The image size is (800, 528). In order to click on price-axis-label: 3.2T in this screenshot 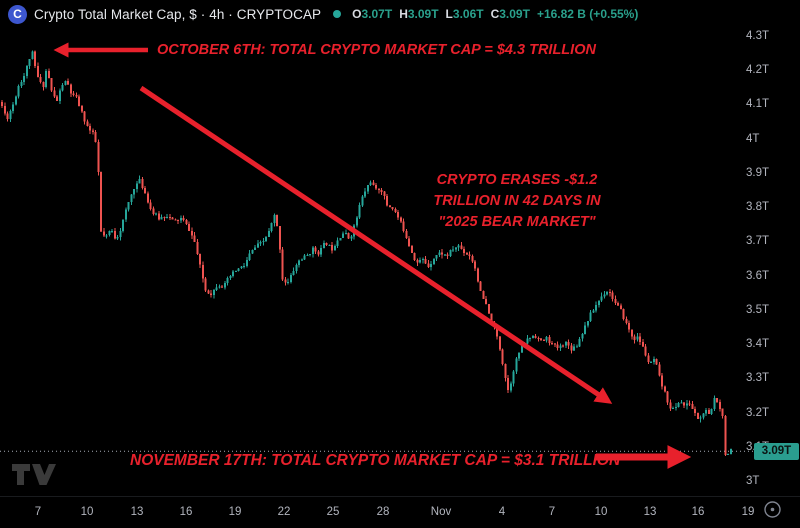, I will do `click(758, 412)`.